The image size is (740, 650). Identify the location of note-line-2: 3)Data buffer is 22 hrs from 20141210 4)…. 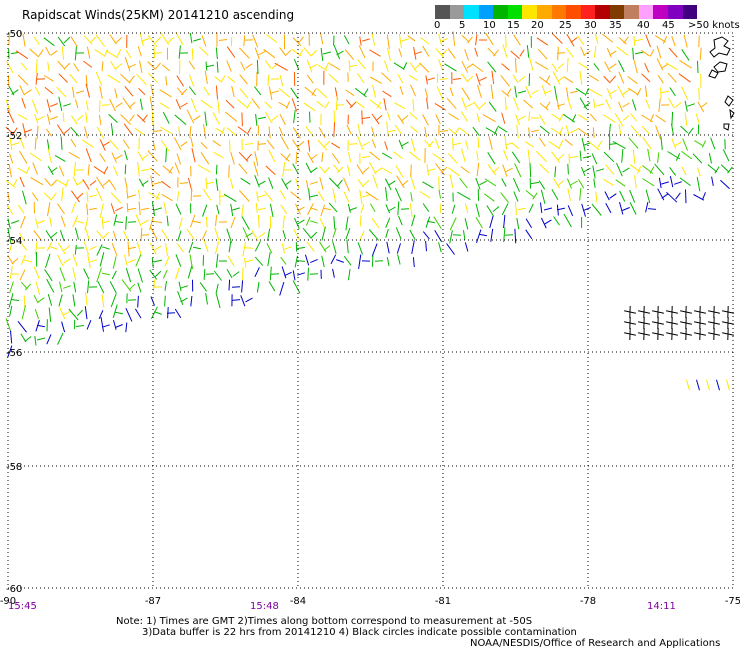
(359, 632).